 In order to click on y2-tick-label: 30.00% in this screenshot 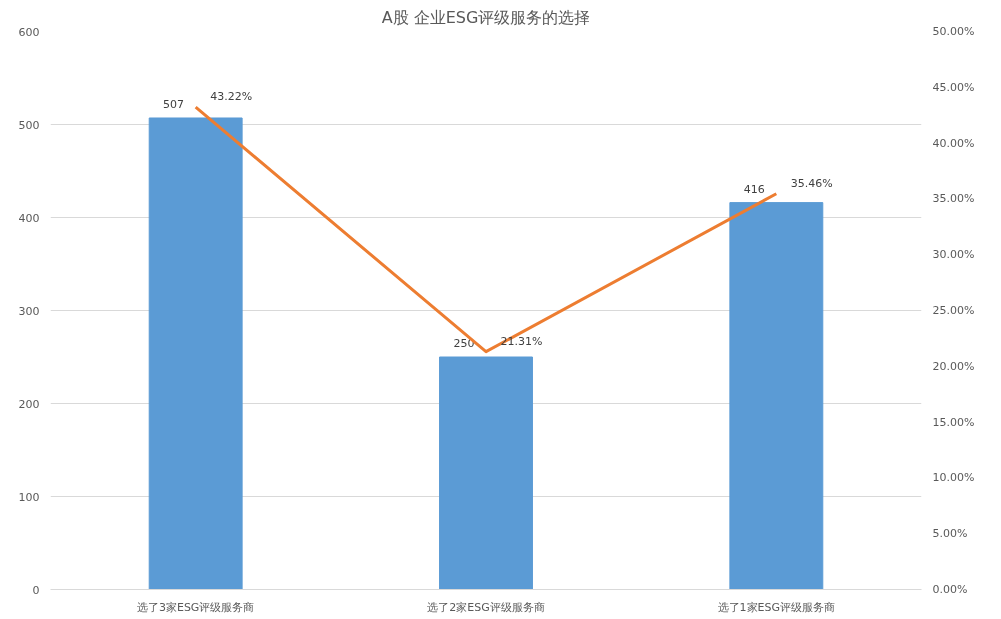, I will do `click(953, 255)`.